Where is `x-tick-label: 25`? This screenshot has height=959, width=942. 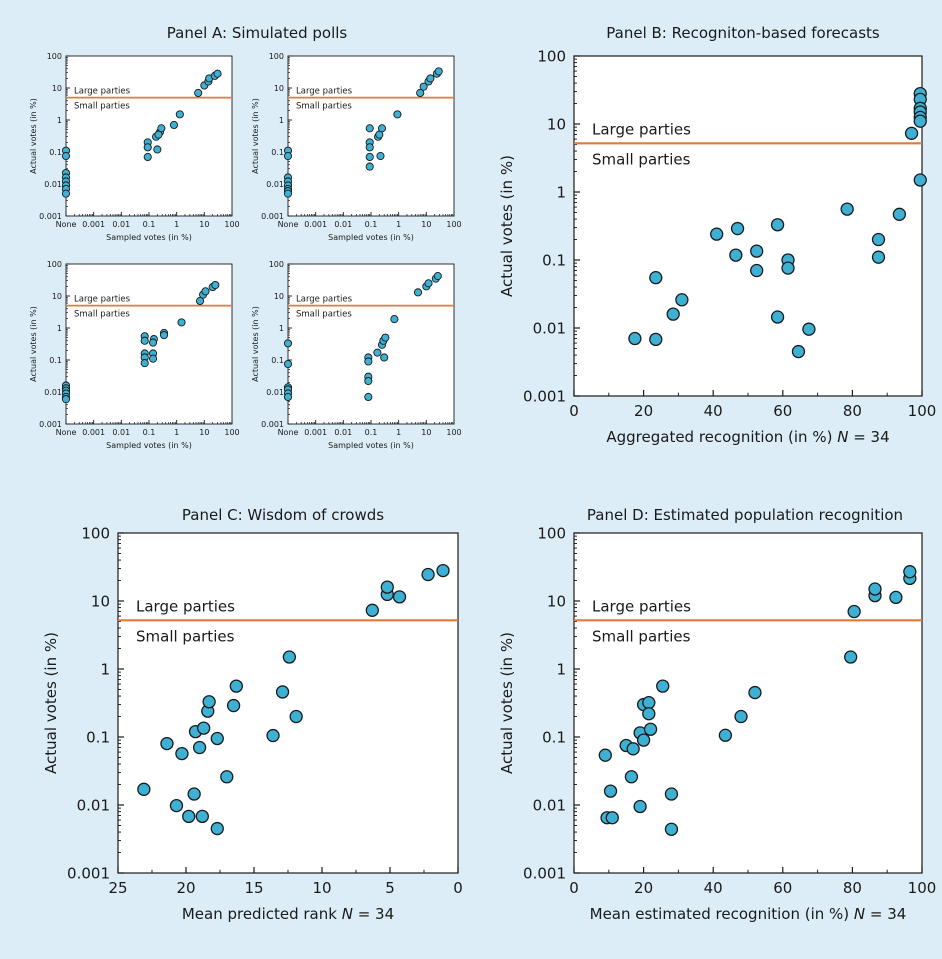
x-tick-label: 25 is located at coordinates (117, 888).